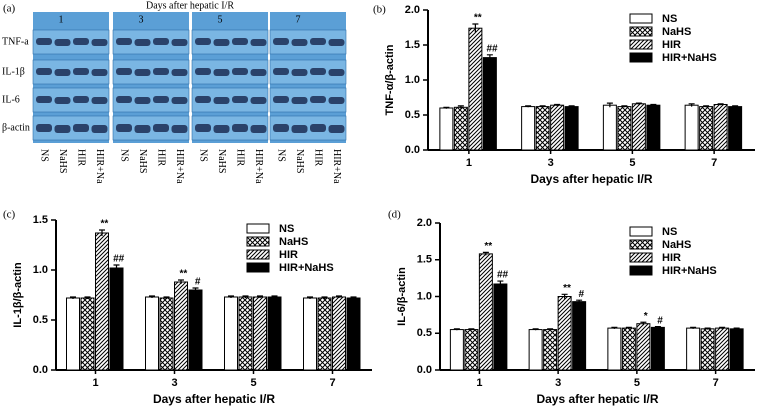 The width and height of the screenshot is (760, 408). What do you see at coordinates (479, 383) in the screenshot?
I see `x-tick-label: 1` at bounding box center [479, 383].